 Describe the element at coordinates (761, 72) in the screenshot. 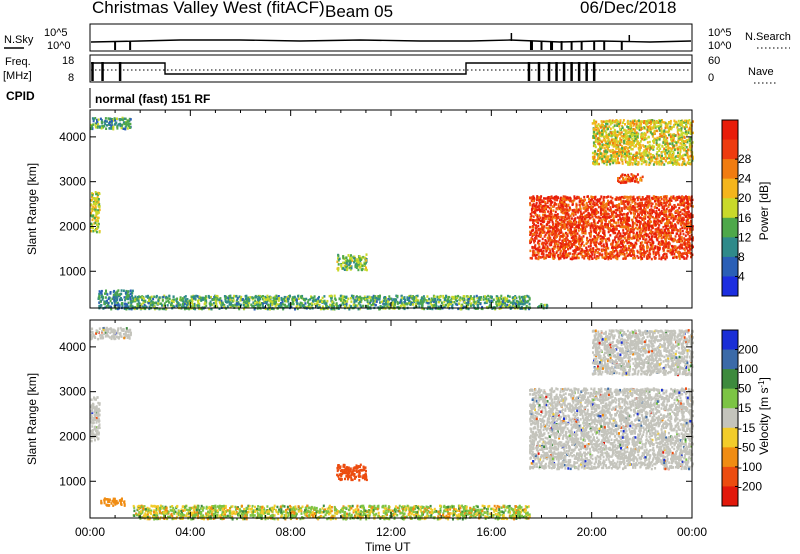

I see `nave-label: Nave` at that location.